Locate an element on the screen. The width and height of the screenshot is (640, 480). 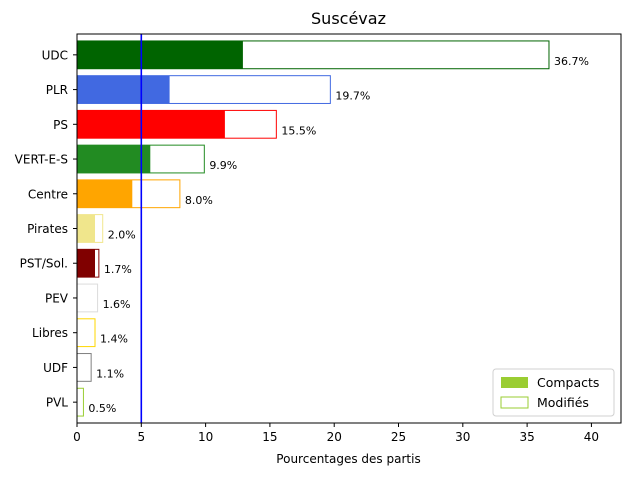
bar-compacts-udc is located at coordinates (160, 54).